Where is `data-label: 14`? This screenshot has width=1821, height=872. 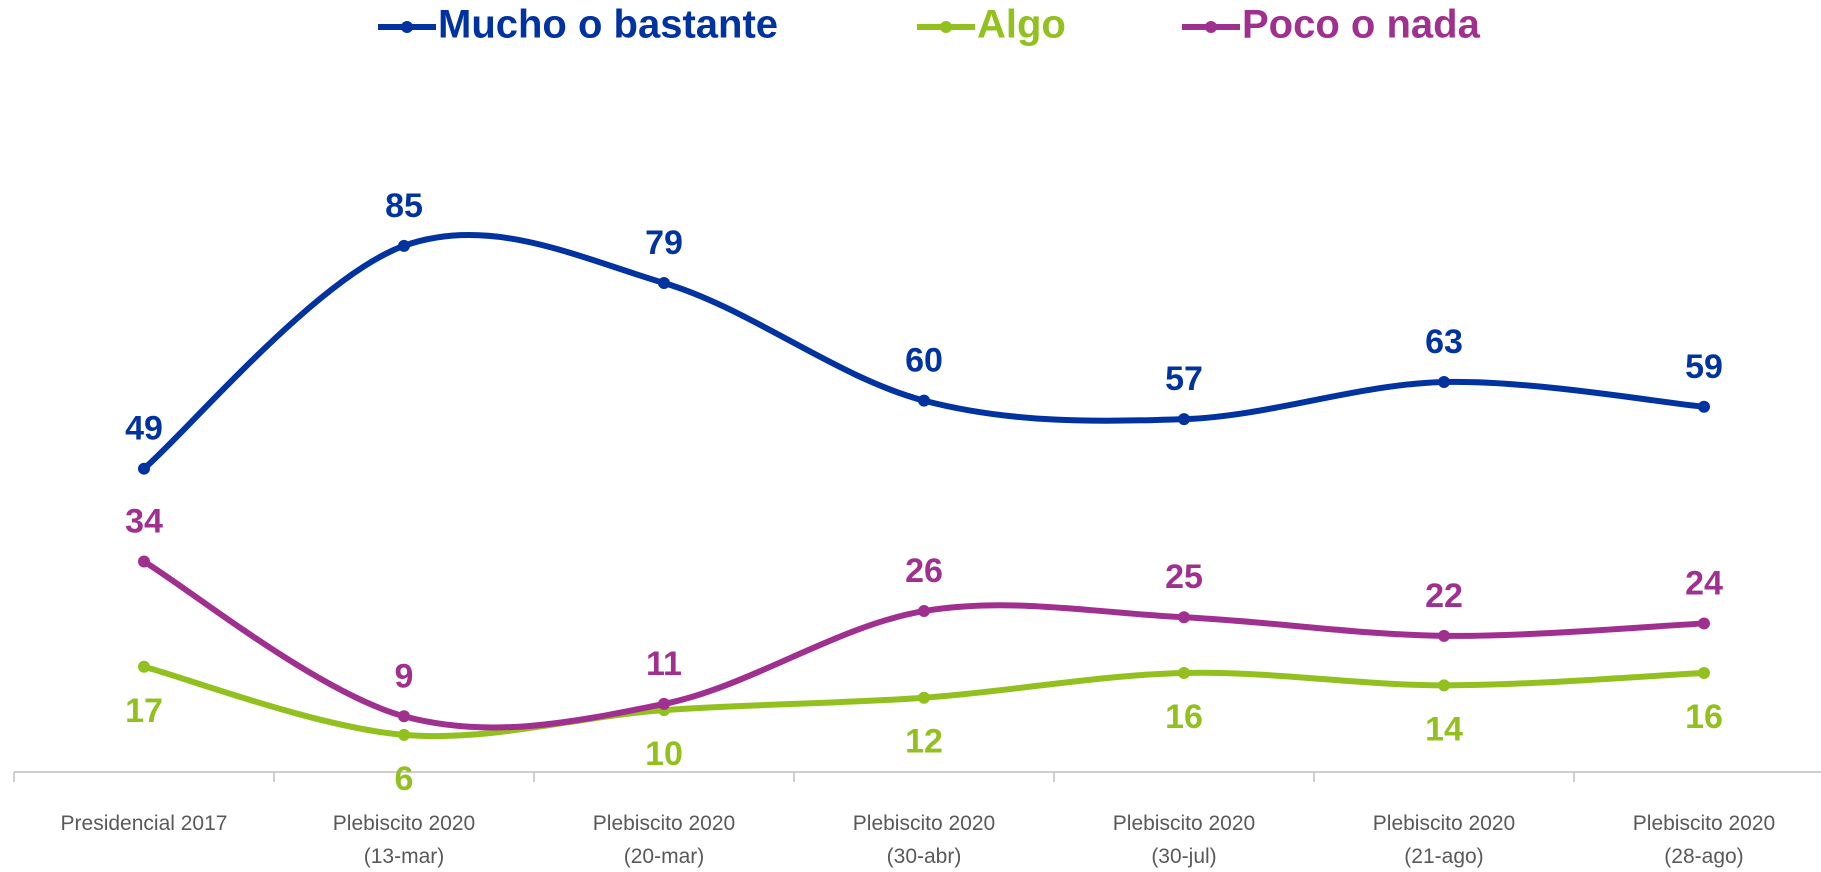
data-label: 14 is located at coordinates (1444, 729).